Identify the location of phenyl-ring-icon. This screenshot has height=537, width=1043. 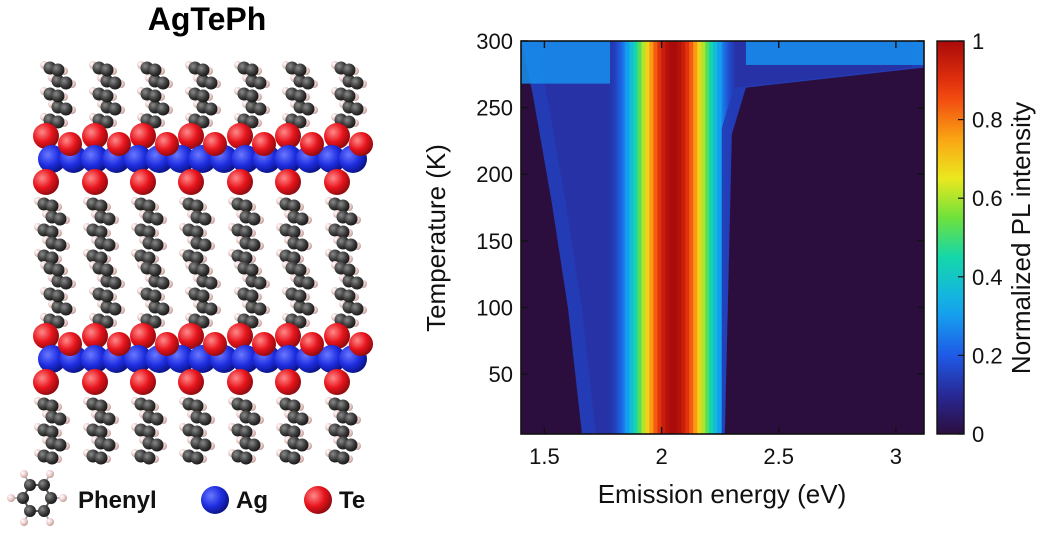
(37, 498).